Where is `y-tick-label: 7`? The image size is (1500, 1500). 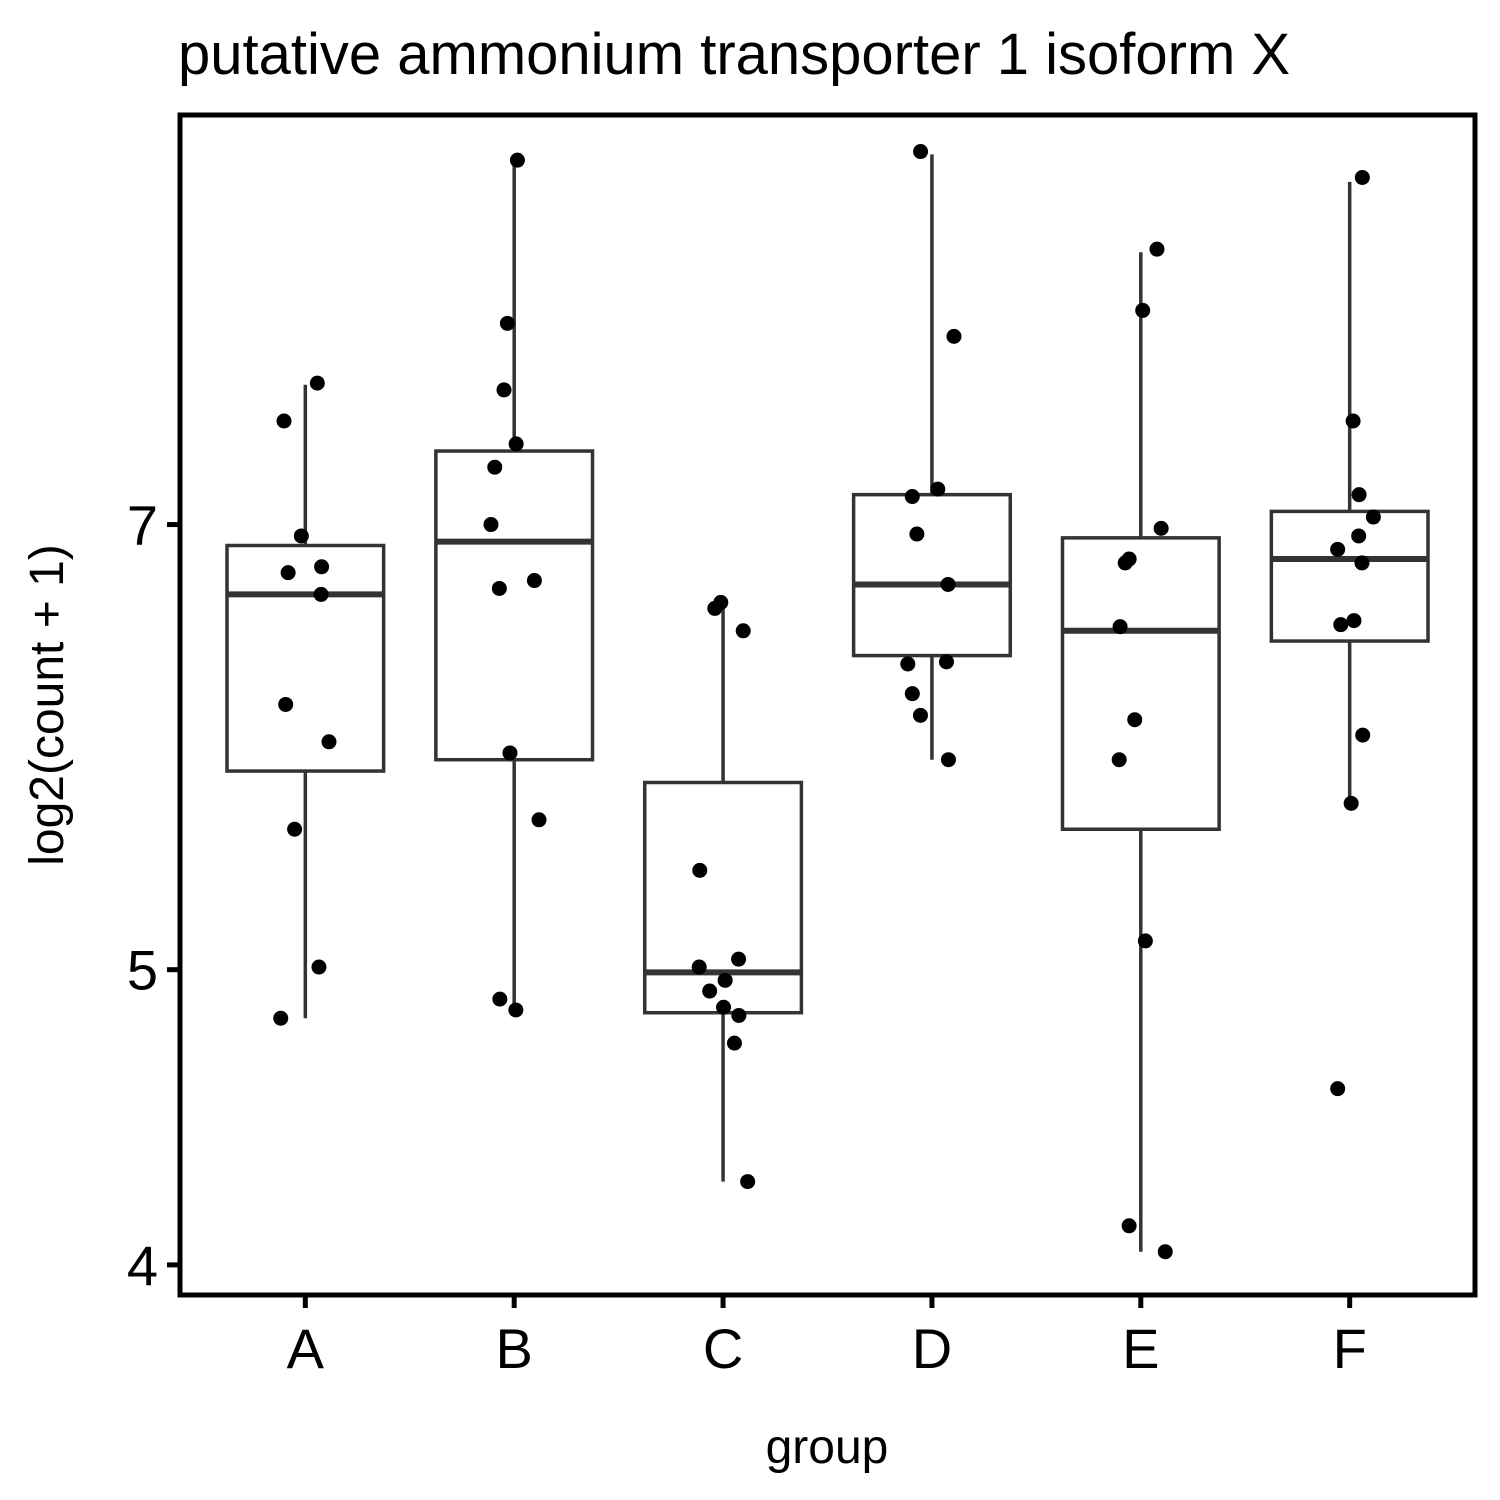 y-tick-label: 7 is located at coordinates (142, 525).